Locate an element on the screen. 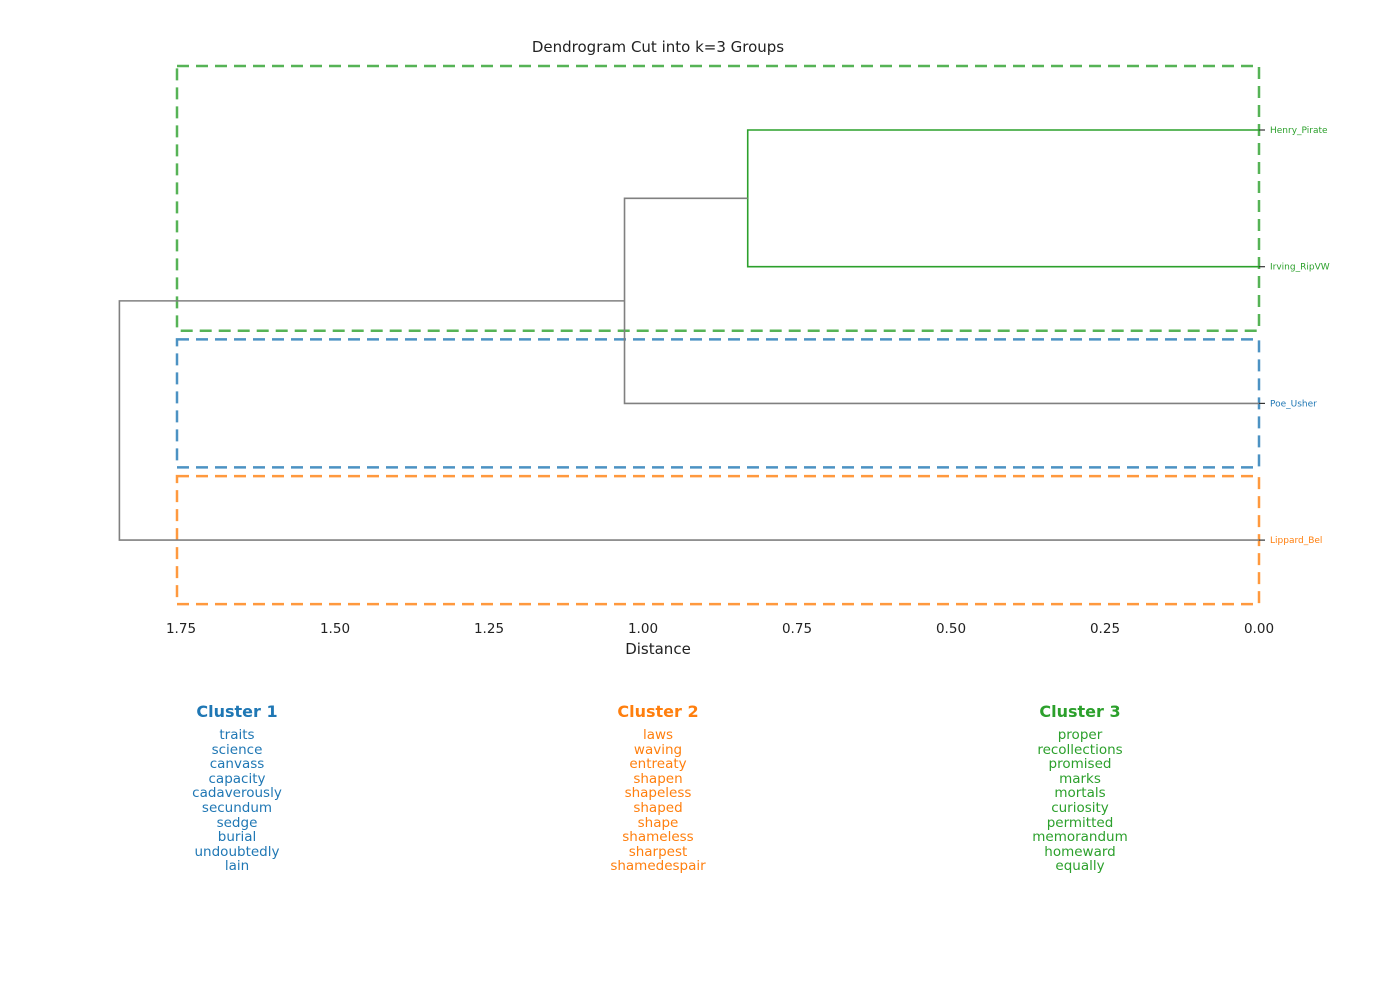 This screenshot has width=1400, height=1000. x-tick-label: 1.75 is located at coordinates (181, 629).